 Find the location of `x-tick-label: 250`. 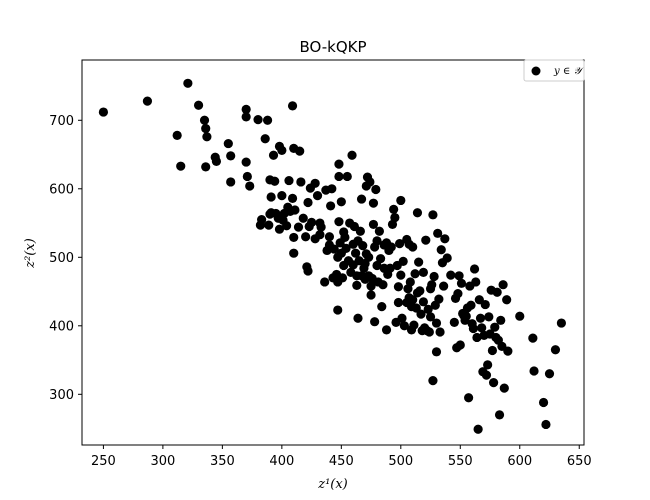

x-tick-label: 250 is located at coordinates (103, 461).